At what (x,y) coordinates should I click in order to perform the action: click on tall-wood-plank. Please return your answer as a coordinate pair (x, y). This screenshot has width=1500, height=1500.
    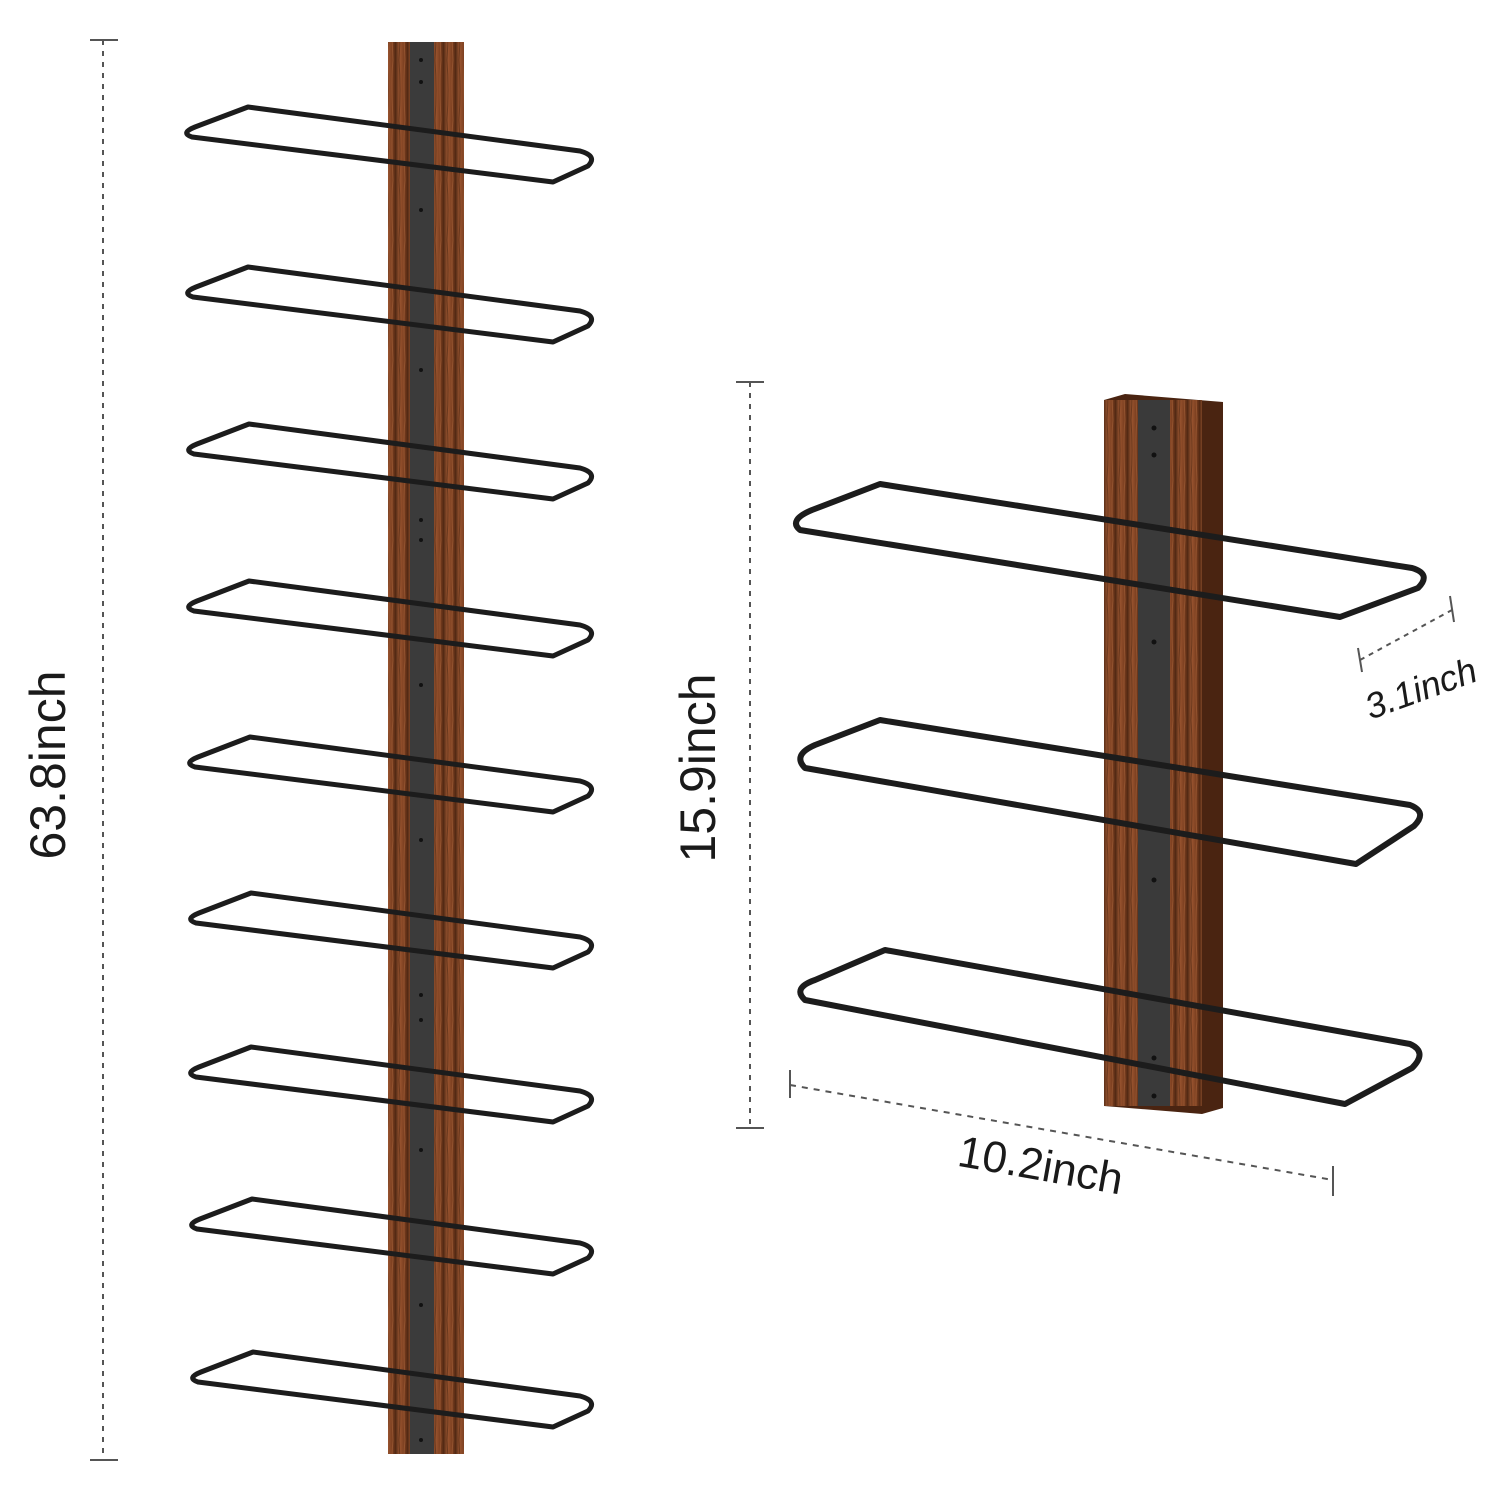
    Looking at the image, I should click on (426, 748).